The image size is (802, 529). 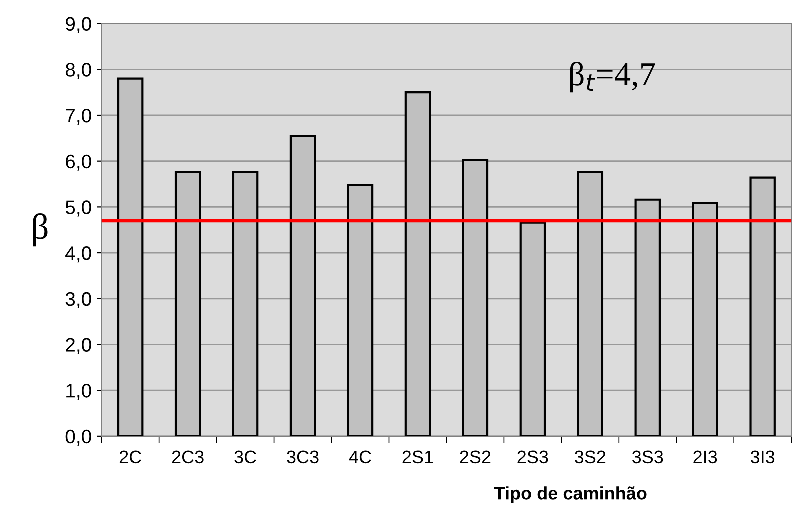 I want to click on y-tick-label: 5,0, so click(x=79, y=208).